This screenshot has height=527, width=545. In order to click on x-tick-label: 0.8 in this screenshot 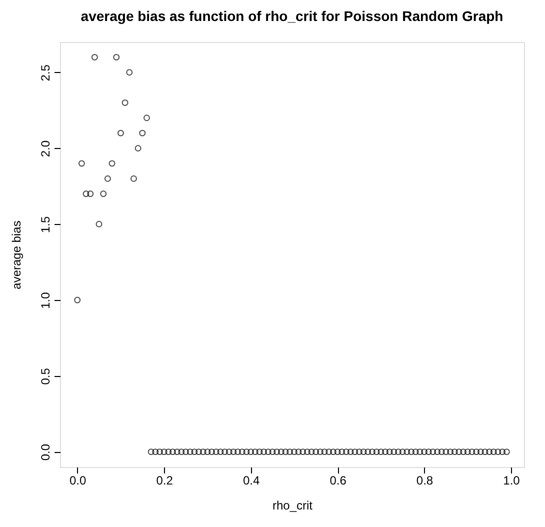, I will do `click(425, 481)`.